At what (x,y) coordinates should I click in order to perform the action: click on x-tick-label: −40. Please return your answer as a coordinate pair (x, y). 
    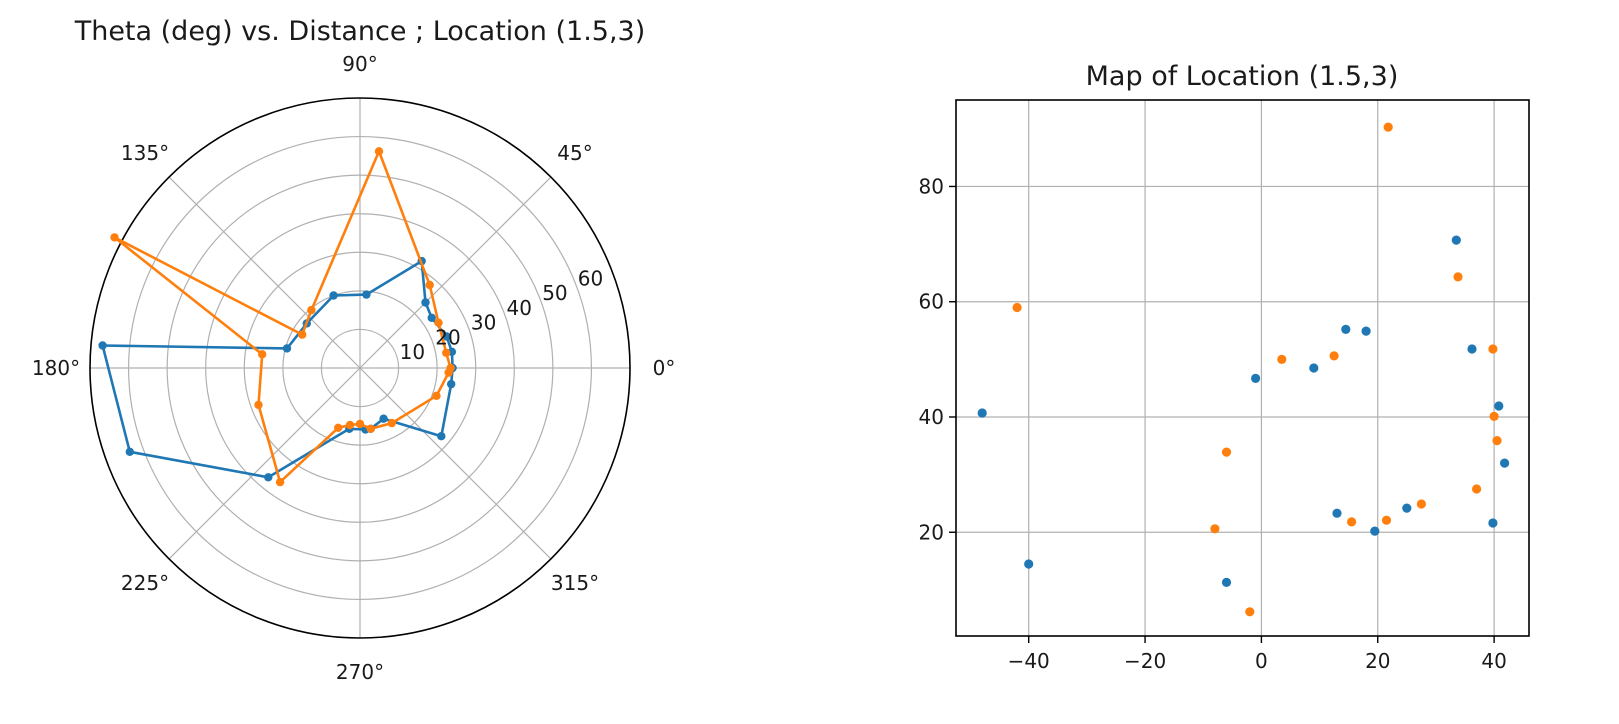
    Looking at the image, I should click on (1029, 661).